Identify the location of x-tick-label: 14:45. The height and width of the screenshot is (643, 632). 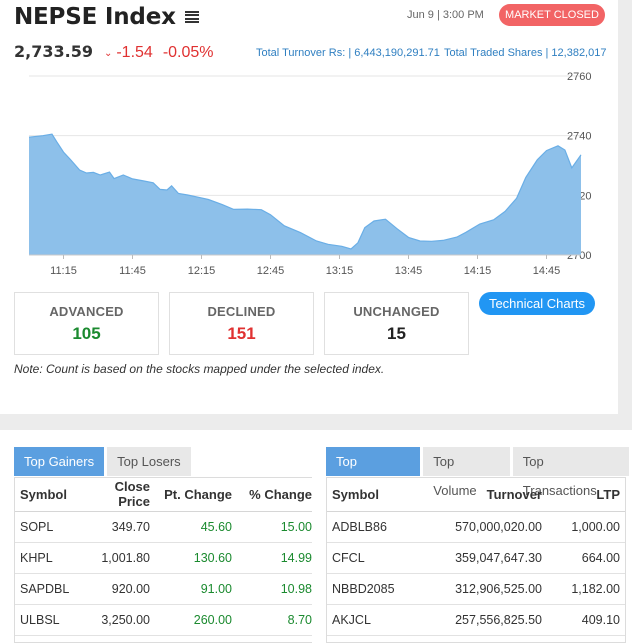
(547, 271).